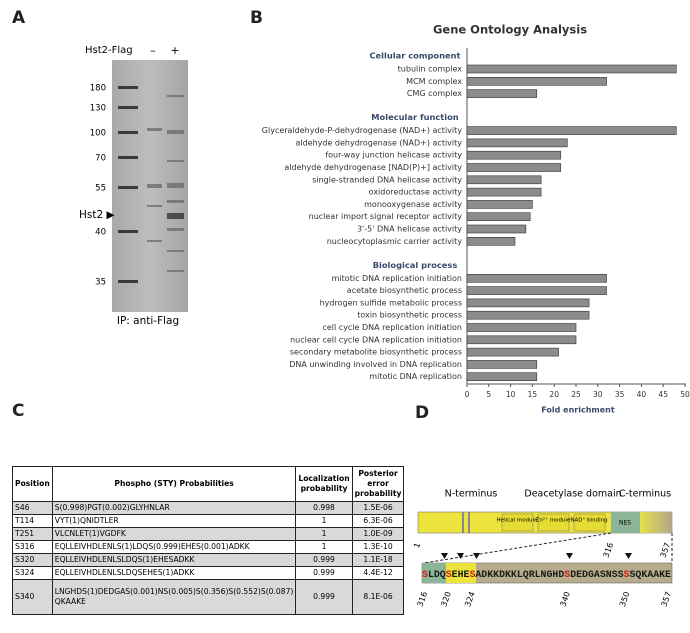 The width and height of the screenshot is (690, 633). What do you see at coordinates (625, 598) in the screenshot?
I see `position-label: 350` at bounding box center [625, 598].